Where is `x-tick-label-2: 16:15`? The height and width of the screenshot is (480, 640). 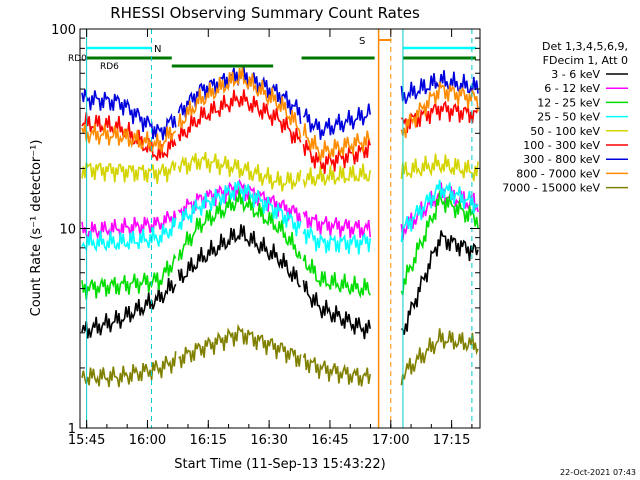
x-tick-label-2: 16:15 is located at coordinates (208, 440).